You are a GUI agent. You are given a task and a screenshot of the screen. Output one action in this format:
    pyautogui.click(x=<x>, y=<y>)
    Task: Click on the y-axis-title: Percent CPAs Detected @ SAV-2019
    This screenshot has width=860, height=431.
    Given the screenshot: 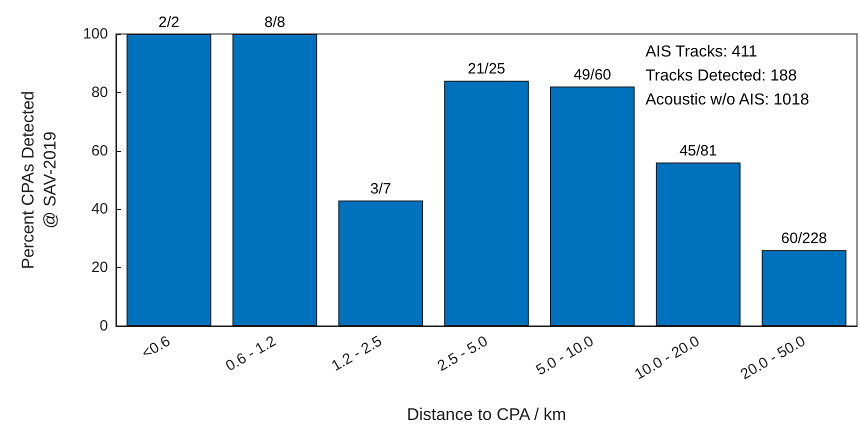 What is the action you would take?
    pyautogui.click(x=39, y=180)
    